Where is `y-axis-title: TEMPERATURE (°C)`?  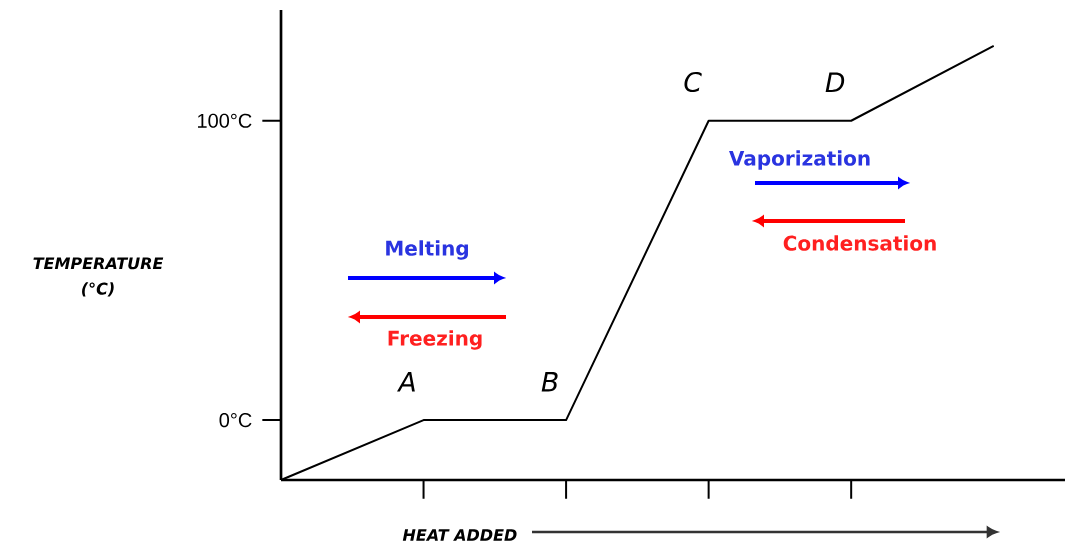 y-axis-title: TEMPERATURE (°C) is located at coordinates (98, 277).